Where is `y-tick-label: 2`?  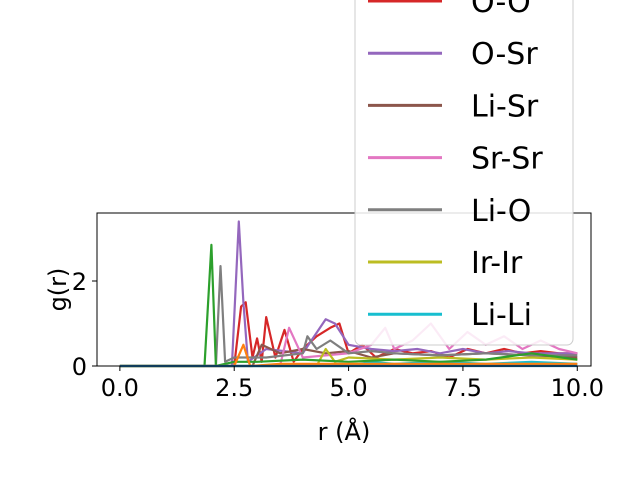
y-tick-label: 2 is located at coordinates (79, 282).